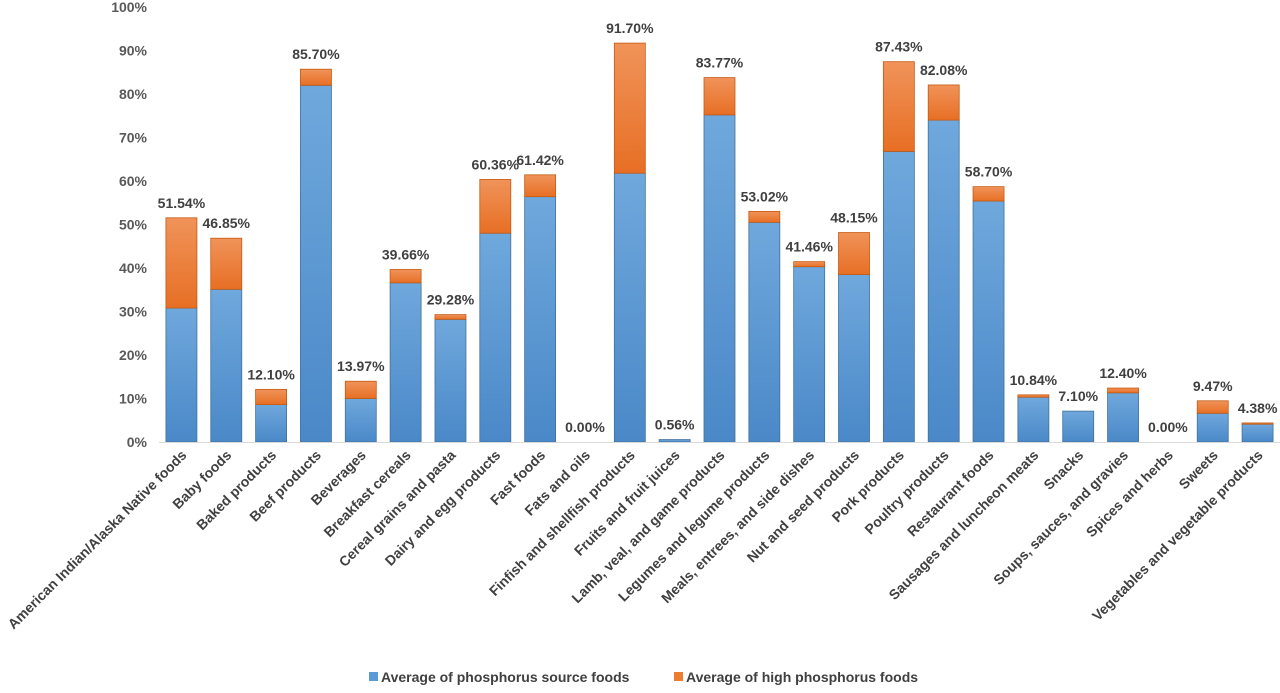 This screenshot has height=693, width=1280. Describe the element at coordinates (133, 399) in the screenshot. I see `y-tick-label: 10%` at that location.